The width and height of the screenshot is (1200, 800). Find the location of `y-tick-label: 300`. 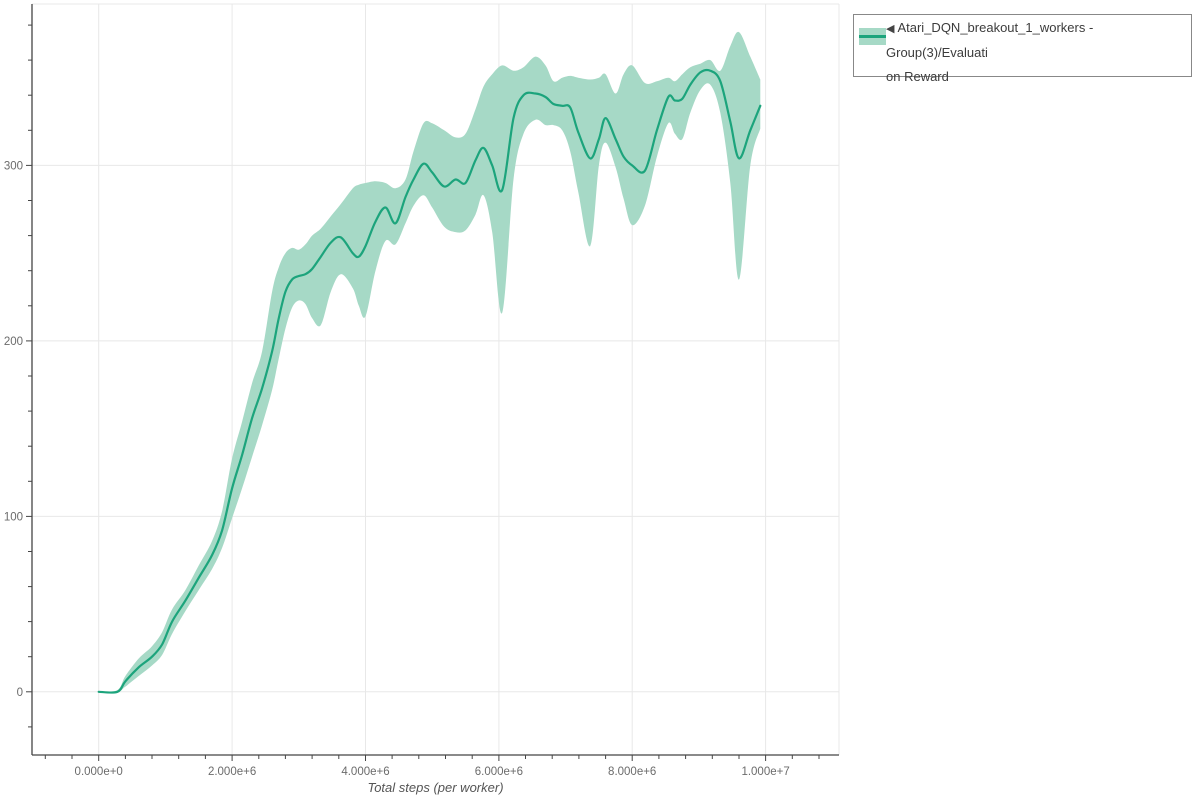

y-tick-label: 300 is located at coordinates (13, 166).